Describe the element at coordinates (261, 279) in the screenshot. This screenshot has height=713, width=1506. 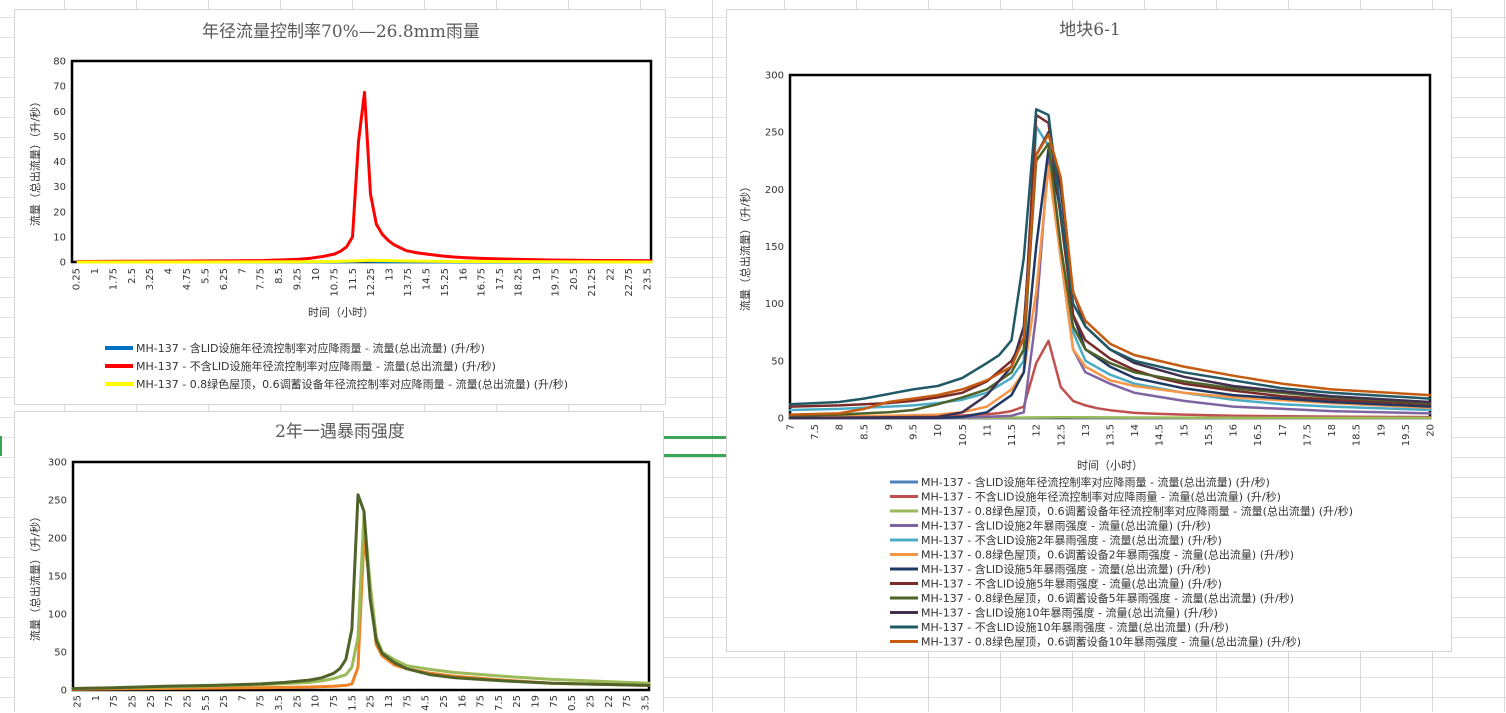
I see `x-tick-label: 7.75` at that location.